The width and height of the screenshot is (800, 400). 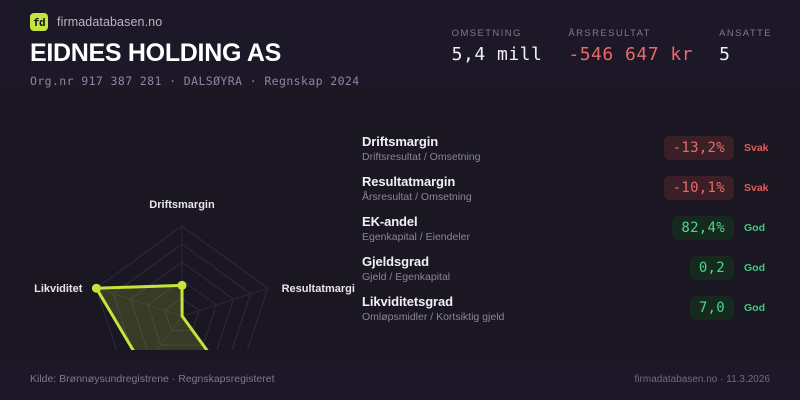 What do you see at coordinates (416, 236) in the screenshot?
I see `metric-formula: Egenkapital / Eiendeler` at bounding box center [416, 236].